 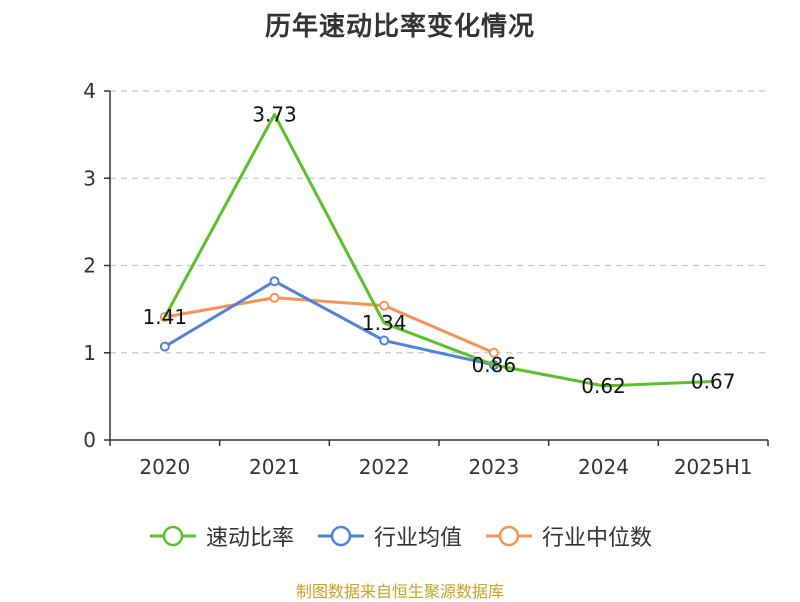 I want to click on legend-label: 行业中位数, so click(x=597, y=538).